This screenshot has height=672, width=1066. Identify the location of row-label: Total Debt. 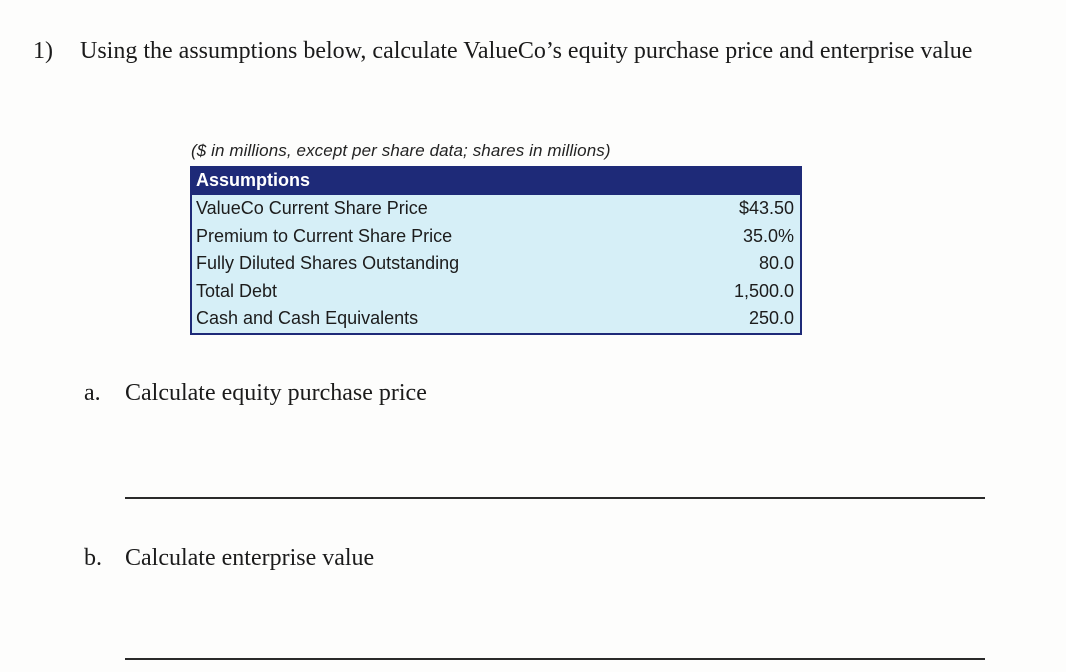
(237, 290).